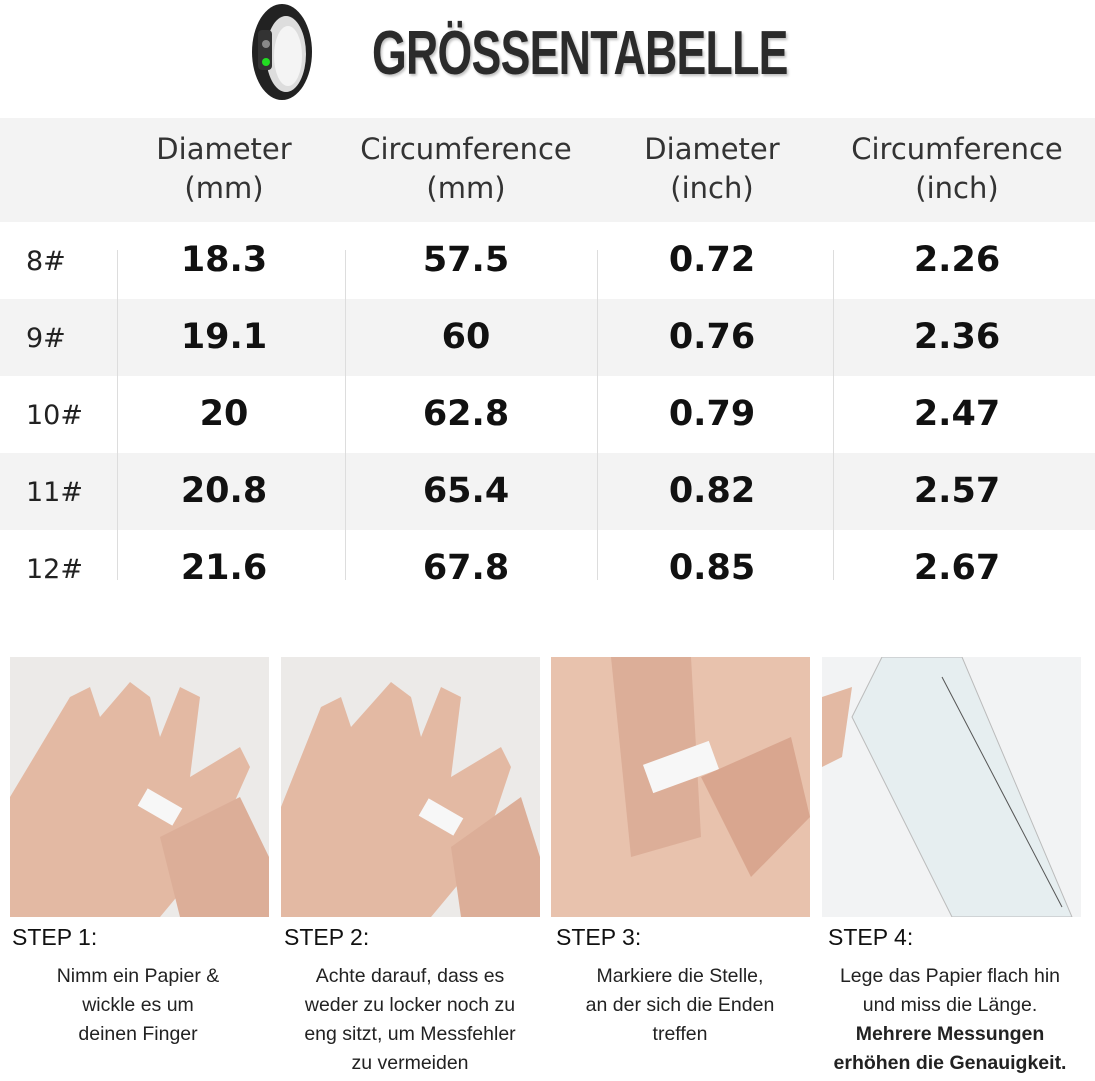 The height and width of the screenshot is (1081, 1095). I want to click on table-cell: 62.8, so click(466, 414).